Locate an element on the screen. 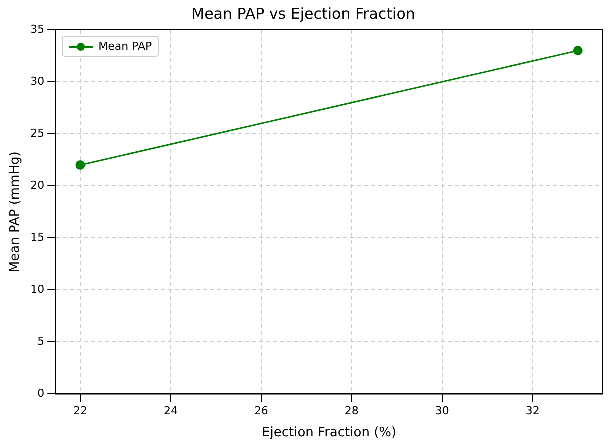 The width and height of the screenshot is (613, 447). x-tick-label: 22 is located at coordinates (80, 411).